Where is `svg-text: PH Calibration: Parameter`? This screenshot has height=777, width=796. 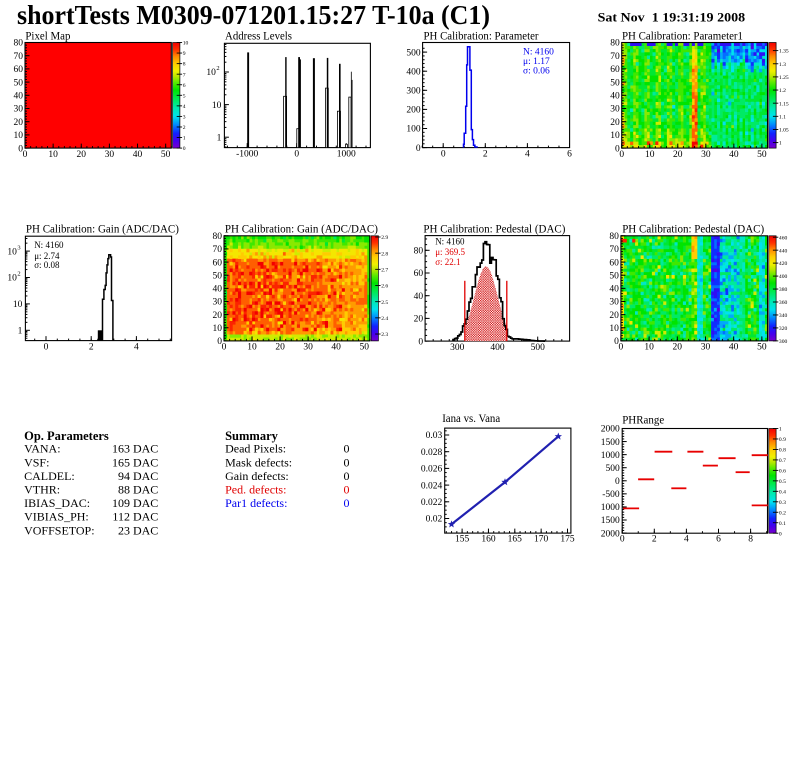
svg-text: PH Calibration: Parameter is located at coordinates (481, 37).